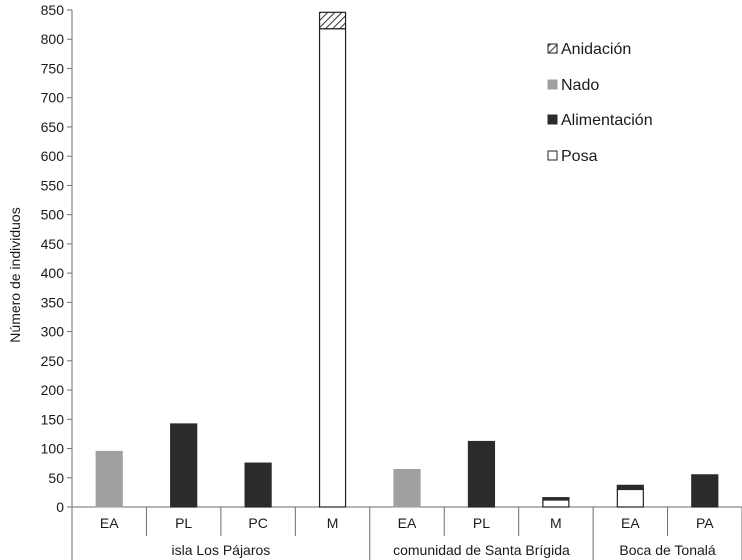  What do you see at coordinates (53, 127) in the screenshot?
I see `y-tick-label: 650` at bounding box center [53, 127].